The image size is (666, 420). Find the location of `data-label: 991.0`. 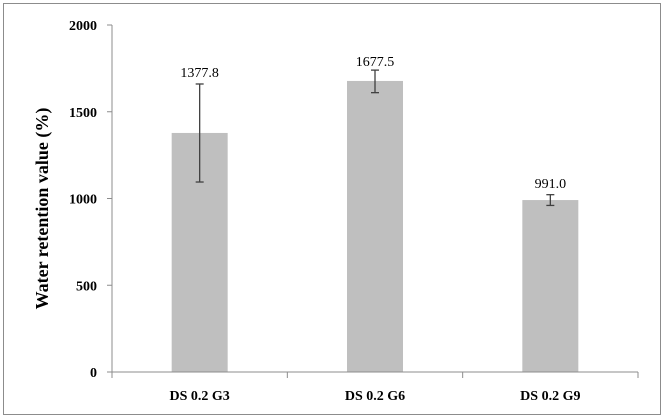

data-label: 991.0 is located at coordinates (551, 184).